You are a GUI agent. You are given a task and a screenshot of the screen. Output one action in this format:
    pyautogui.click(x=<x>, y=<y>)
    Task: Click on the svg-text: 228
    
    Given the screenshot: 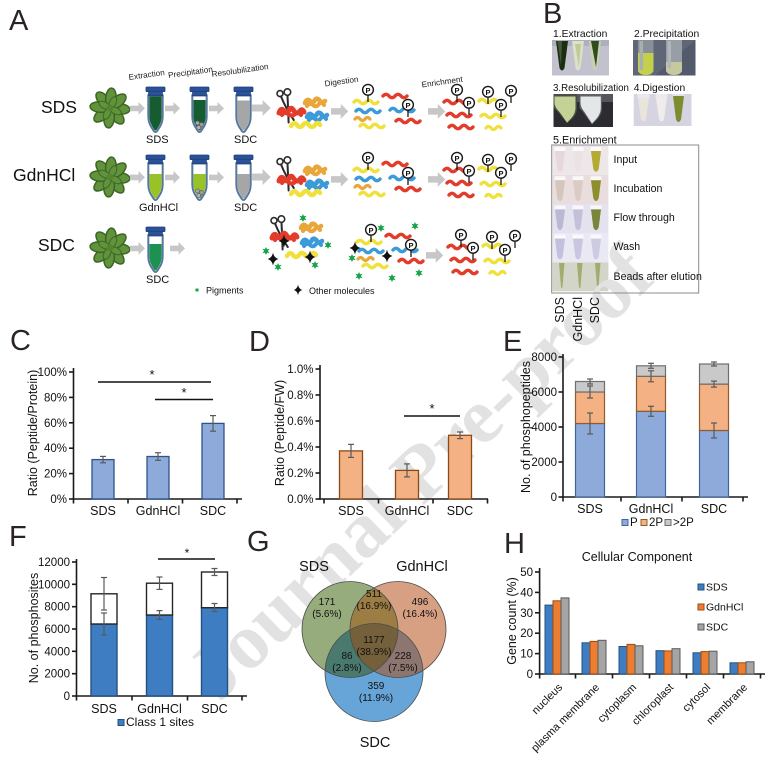 What is the action you would take?
    pyautogui.click(x=403, y=656)
    